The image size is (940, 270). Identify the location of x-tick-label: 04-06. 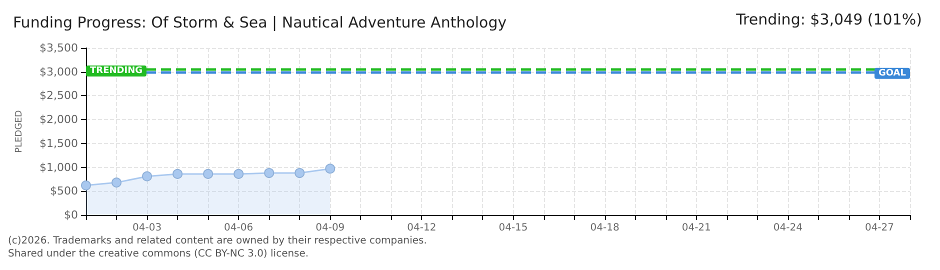
(239, 228).